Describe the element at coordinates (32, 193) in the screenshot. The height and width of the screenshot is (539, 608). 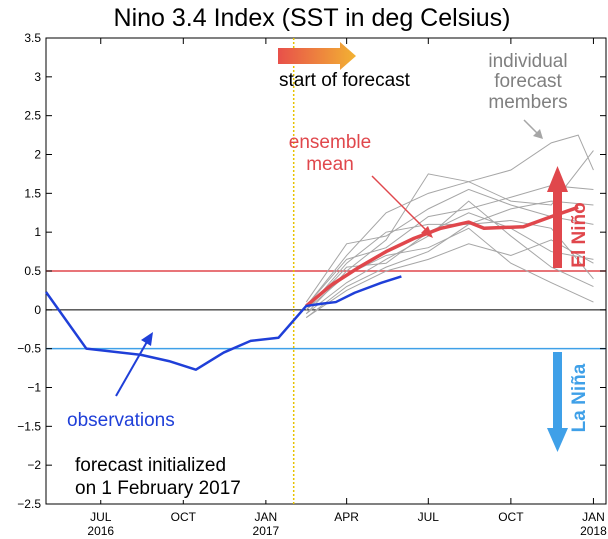
I see `y-tick-label-8: 1.5` at that location.